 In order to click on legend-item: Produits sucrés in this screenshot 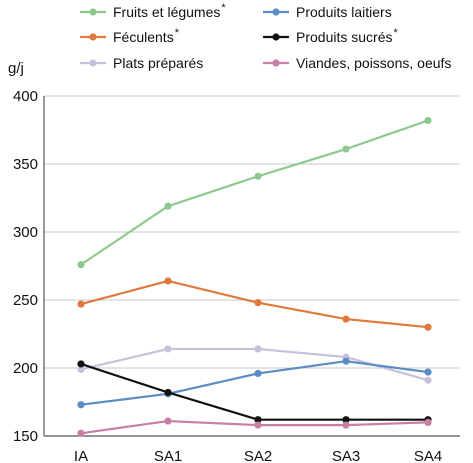, I will do `click(327, 37)`.